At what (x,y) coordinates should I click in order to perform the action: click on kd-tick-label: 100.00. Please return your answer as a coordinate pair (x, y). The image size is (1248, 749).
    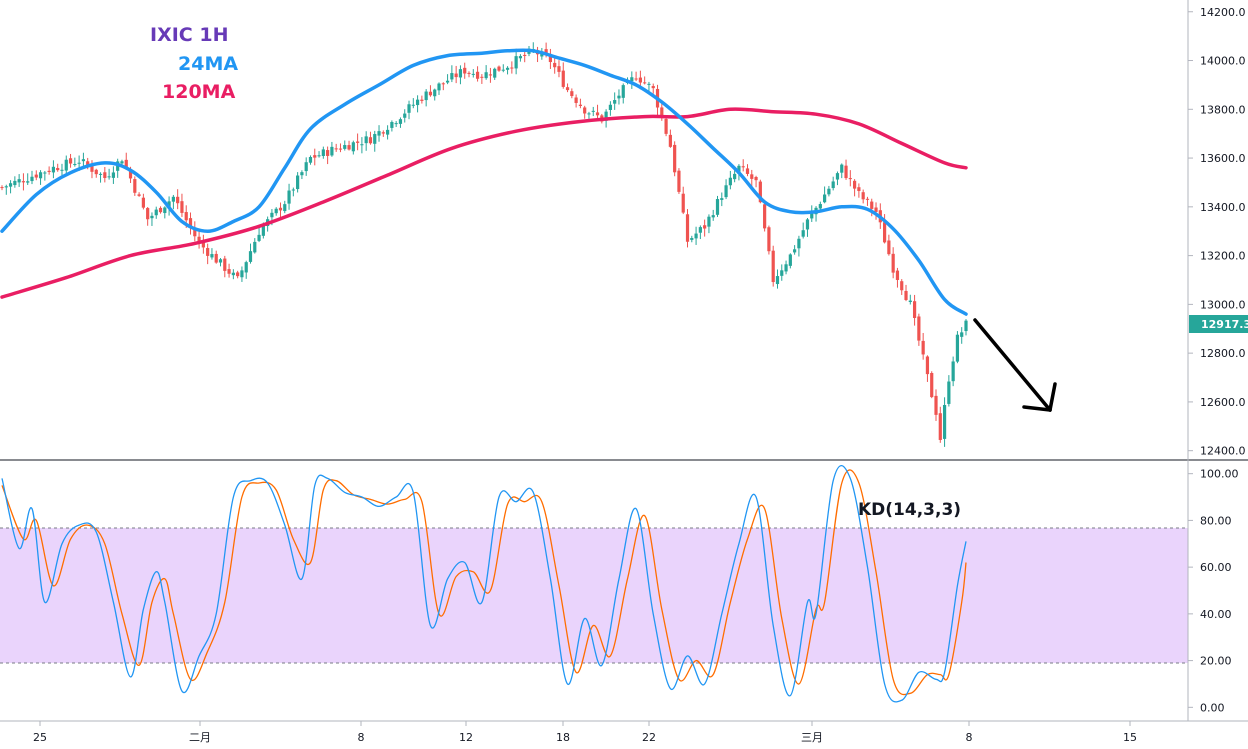
    Looking at the image, I should click on (1219, 474).